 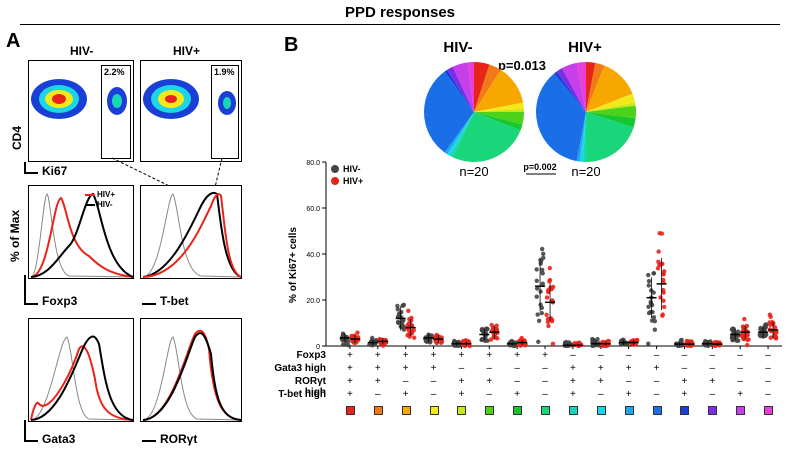 I want to click on combo-row-label: Foxp3, so click(x=311, y=355).